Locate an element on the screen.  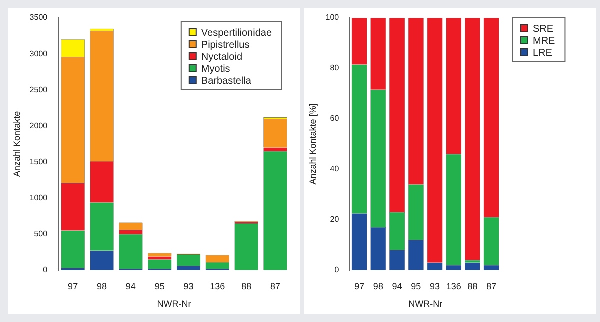
y-tick-label: 80 is located at coordinates (335, 68).